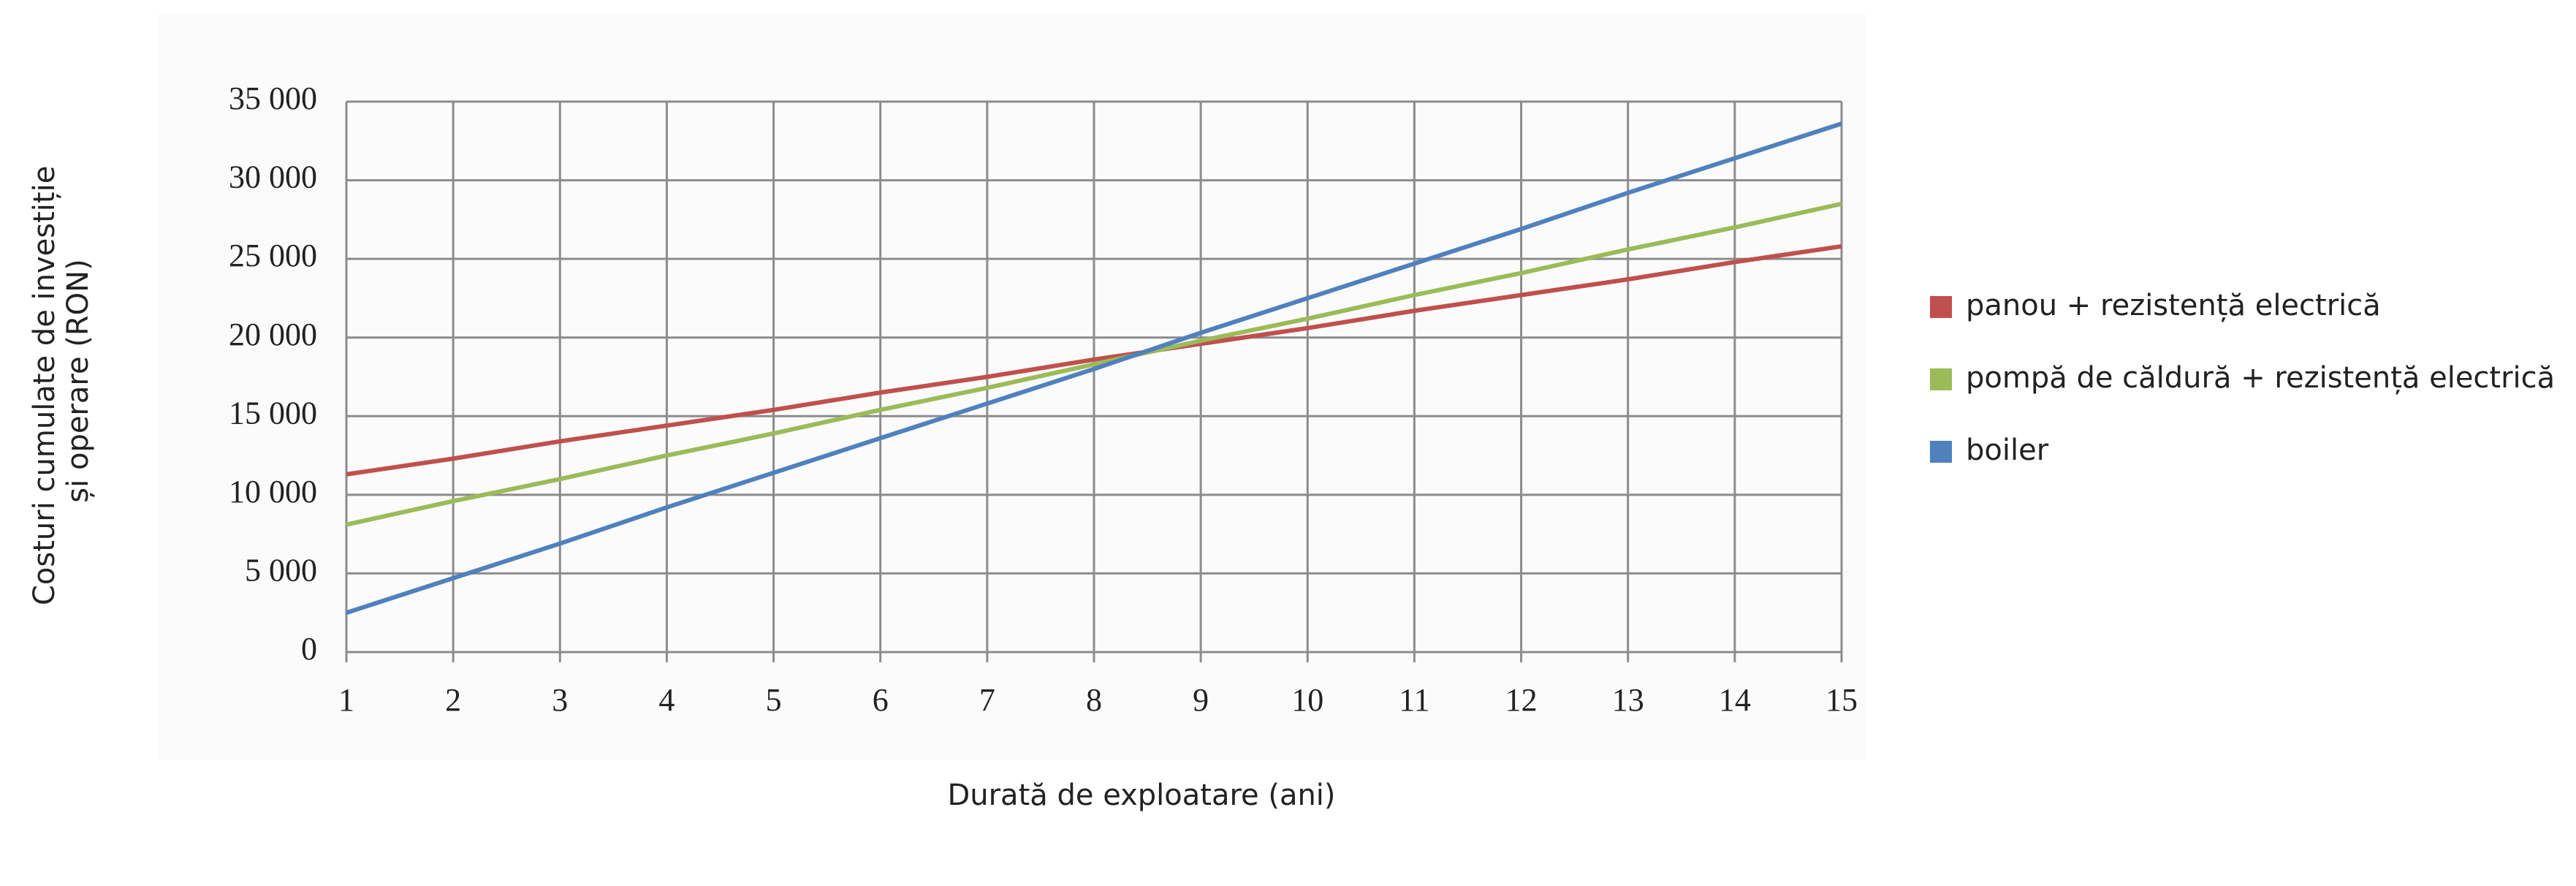 Image resolution: width=2576 pixels, height=886 pixels. I want to click on y-tick-label: 30 000, so click(273, 177).